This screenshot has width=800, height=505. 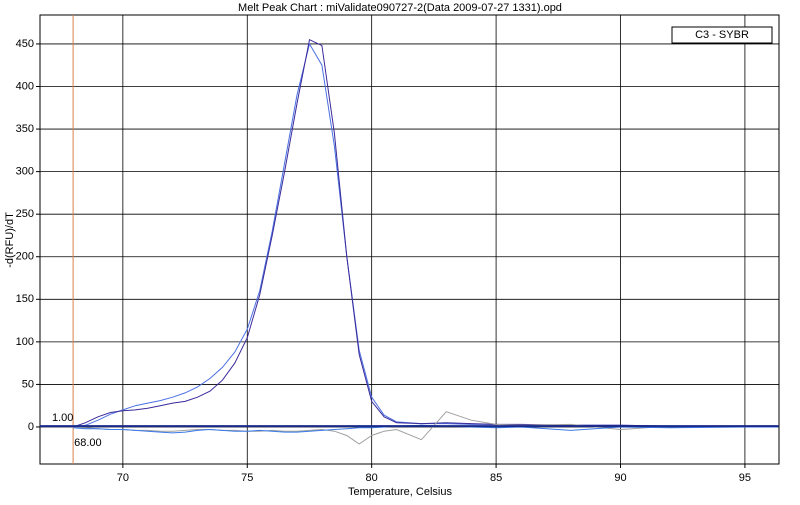 What do you see at coordinates (25, 214) in the screenshot?
I see `y-tick-label: 250` at bounding box center [25, 214].